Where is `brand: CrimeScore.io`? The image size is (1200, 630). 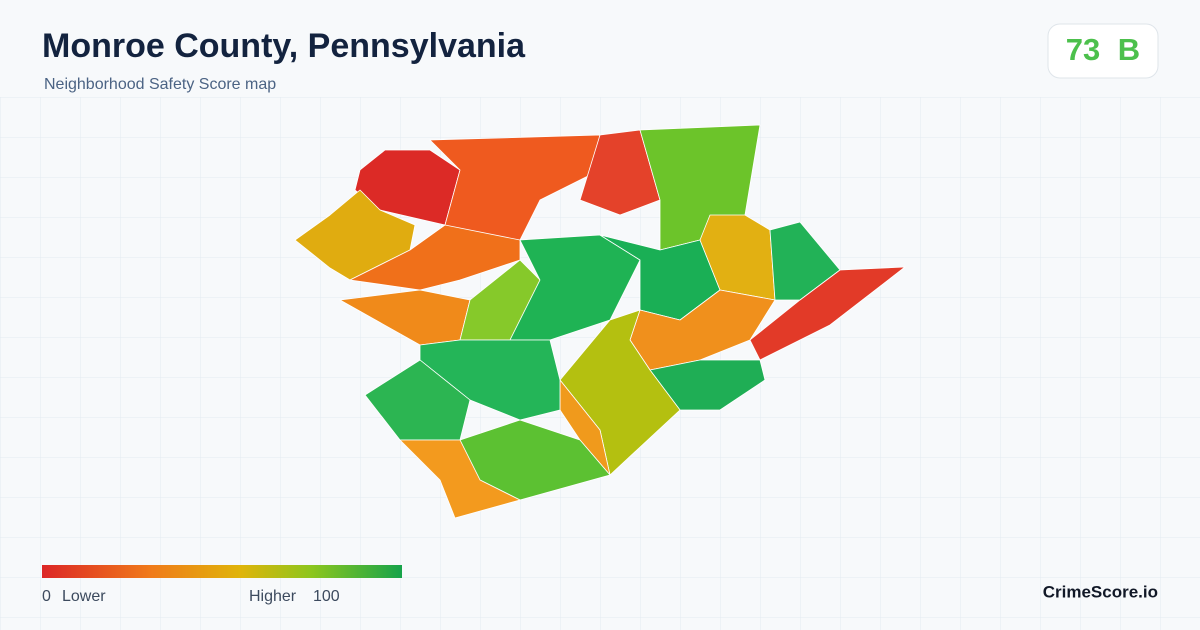
brand: CrimeScore.io is located at coordinates (1100, 591).